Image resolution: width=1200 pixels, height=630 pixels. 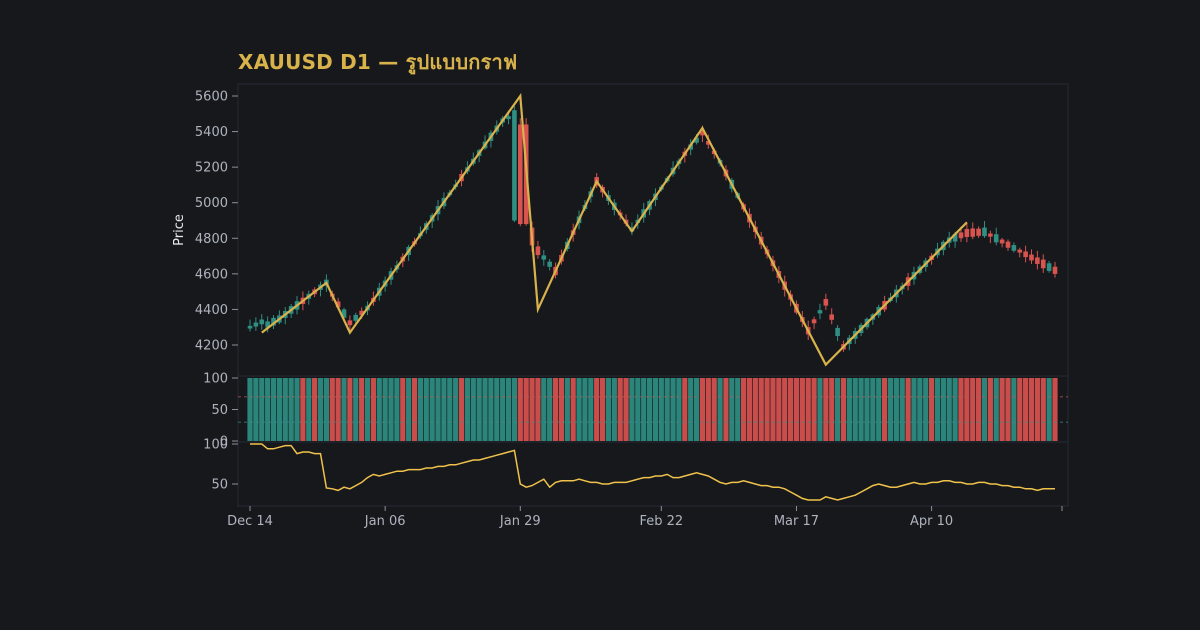 I want to click on y-tick-label: 5000, so click(x=211, y=203).